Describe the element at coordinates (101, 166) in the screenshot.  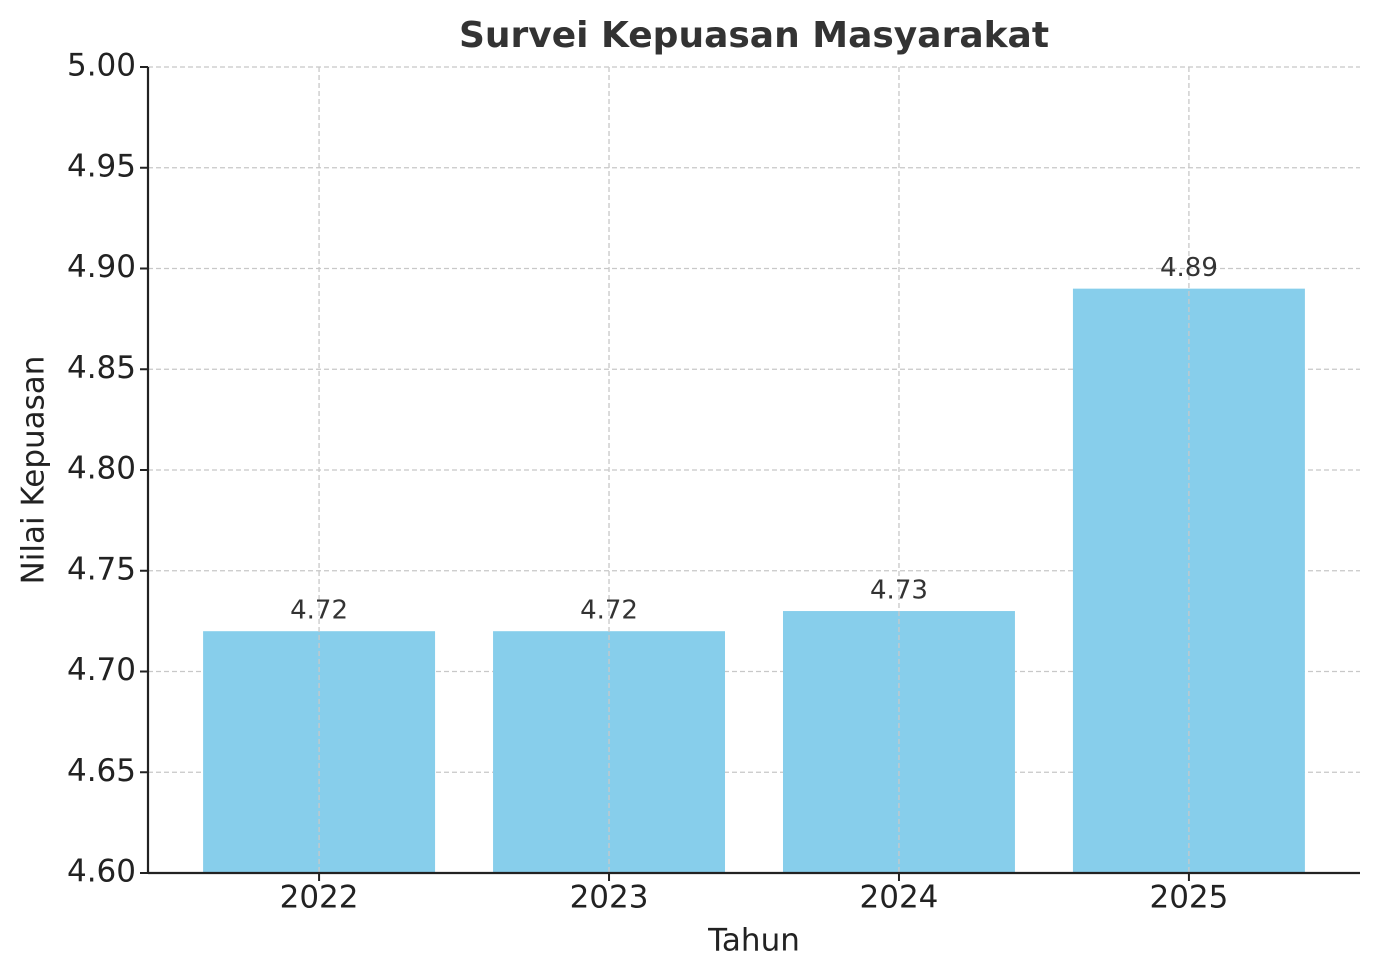
I see `y-tick-label: 4.95` at that location.